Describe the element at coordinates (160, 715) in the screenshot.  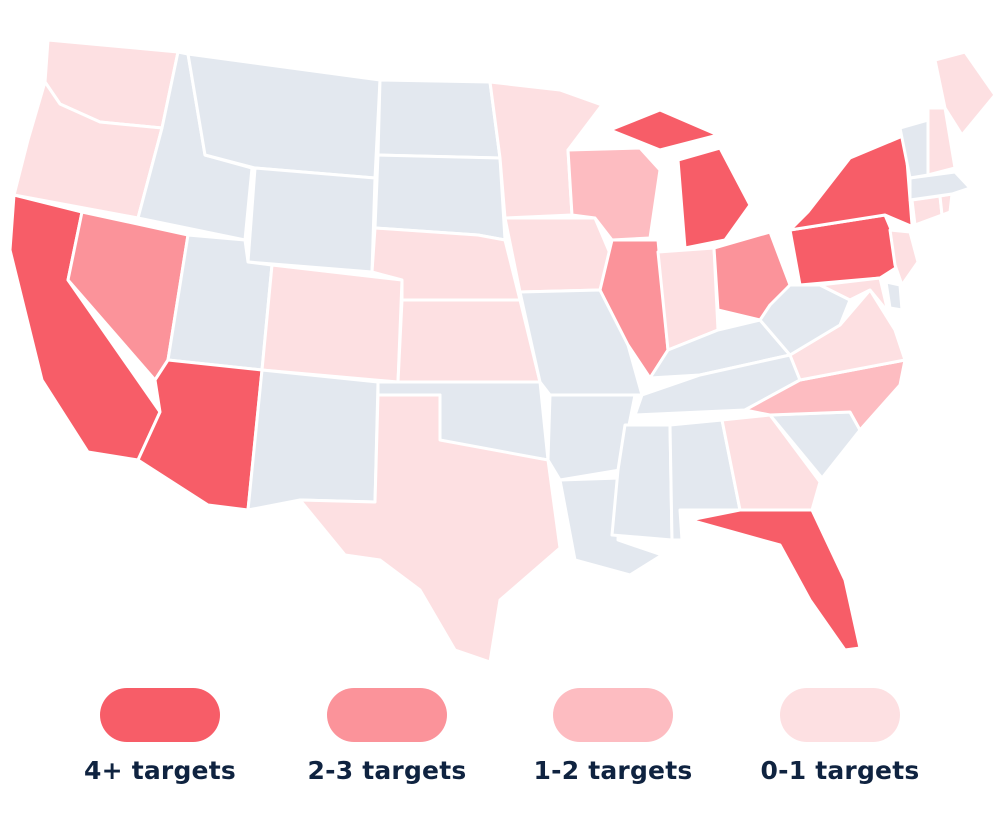
I see `legend-swatch-4plus` at that location.